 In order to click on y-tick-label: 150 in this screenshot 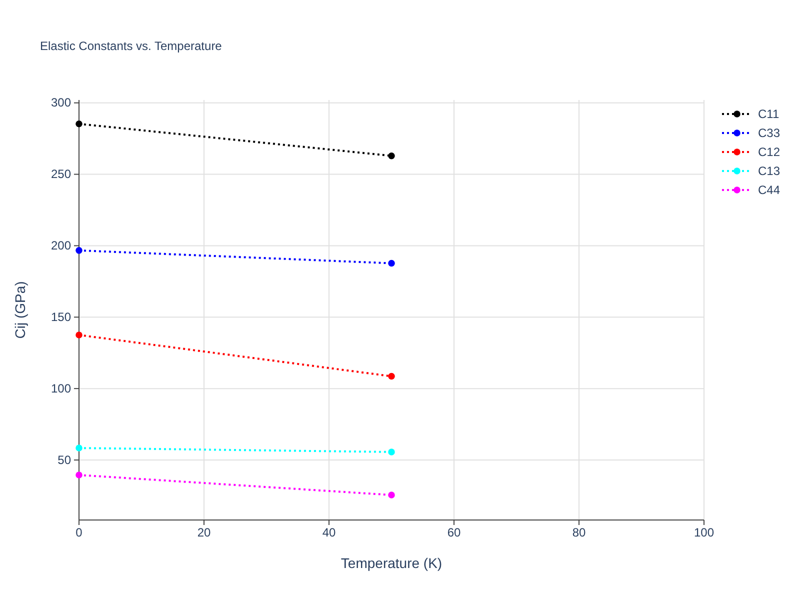, I will do `click(61, 317)`.